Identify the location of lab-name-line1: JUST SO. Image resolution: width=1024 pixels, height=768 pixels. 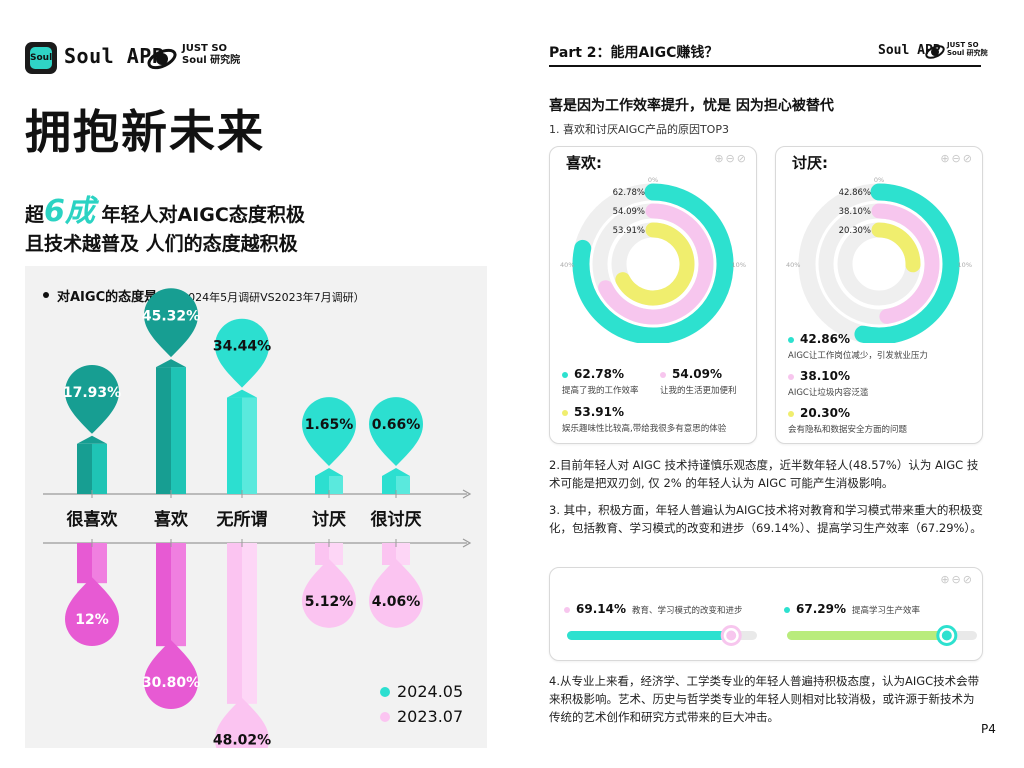
(205, 48).